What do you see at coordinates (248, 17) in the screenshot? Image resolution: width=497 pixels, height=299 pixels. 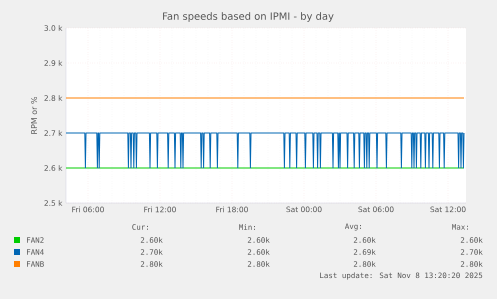 I see `chart-title: Fan speeds based on IPMI - by day` at bounding box center [248, 17].